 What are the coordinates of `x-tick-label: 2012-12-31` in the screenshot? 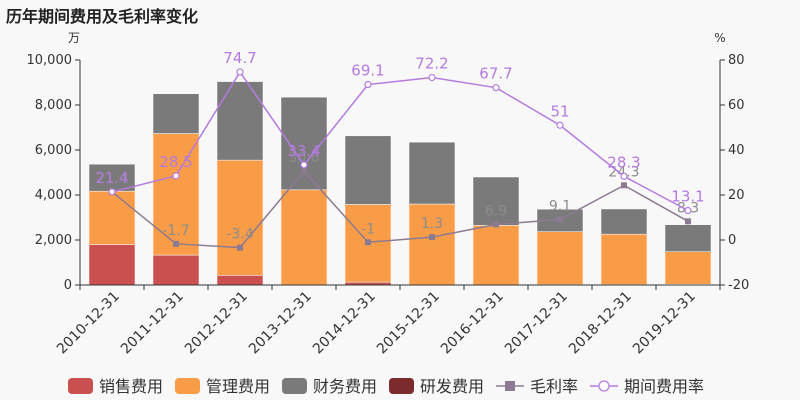 It's located at (216, 323).